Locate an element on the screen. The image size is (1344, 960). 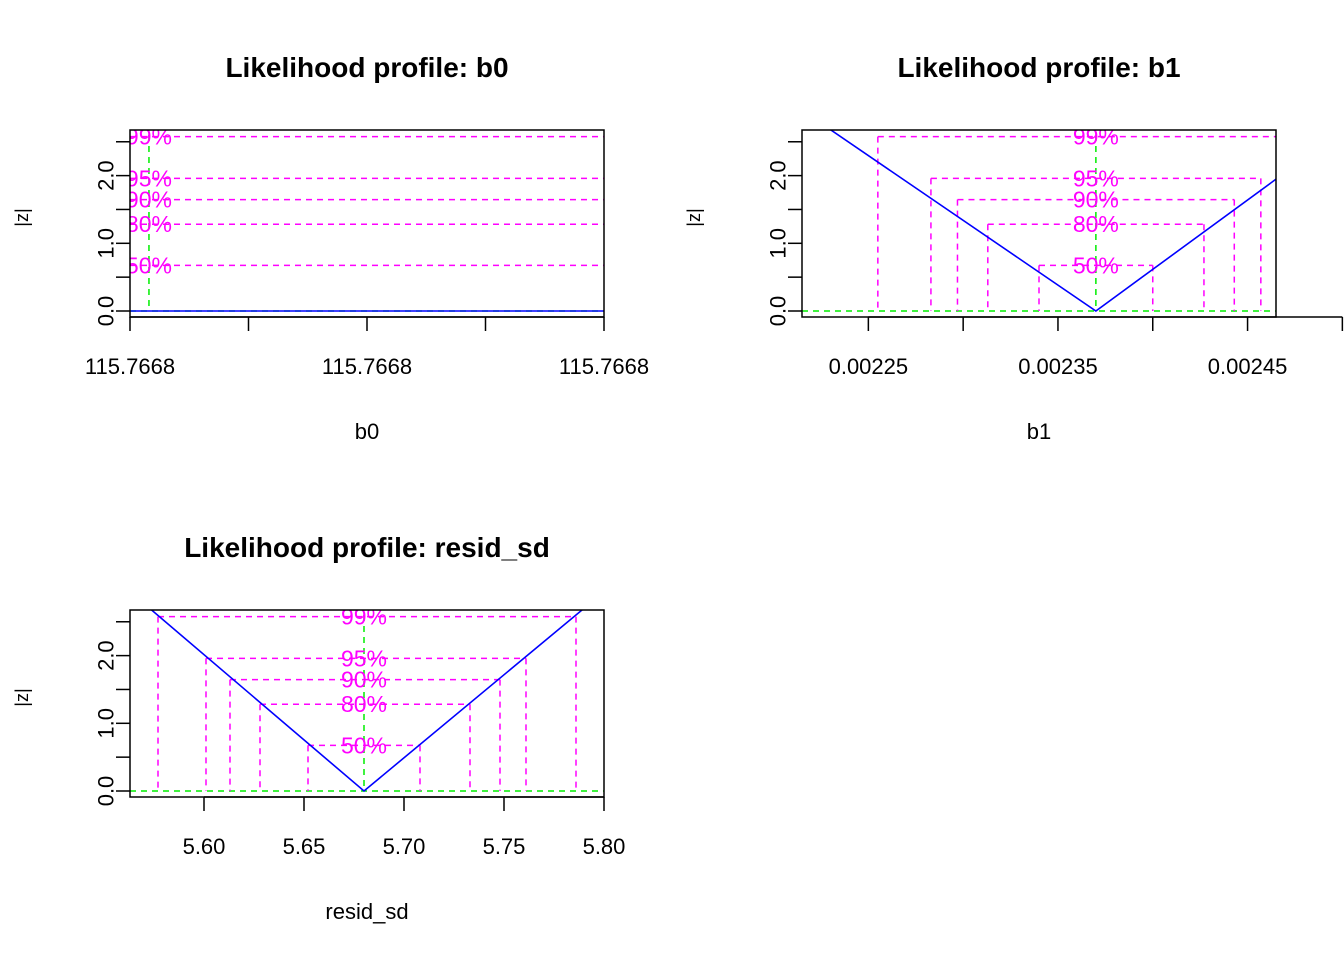
chart-title: Likelihood profile: b0 is located at coordinates (366, 67).